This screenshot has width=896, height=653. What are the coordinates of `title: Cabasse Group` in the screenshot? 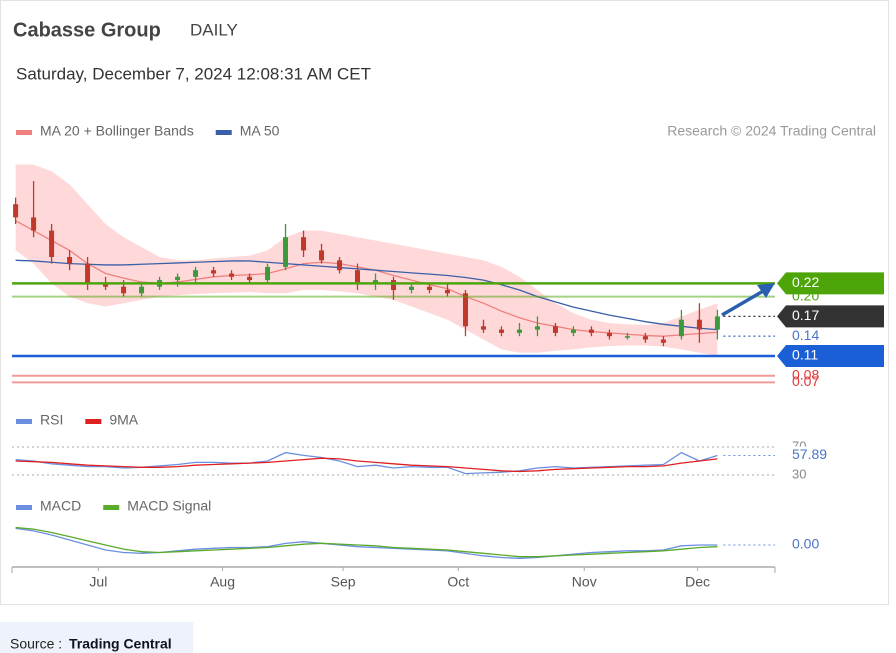 It's located at (87, 30).